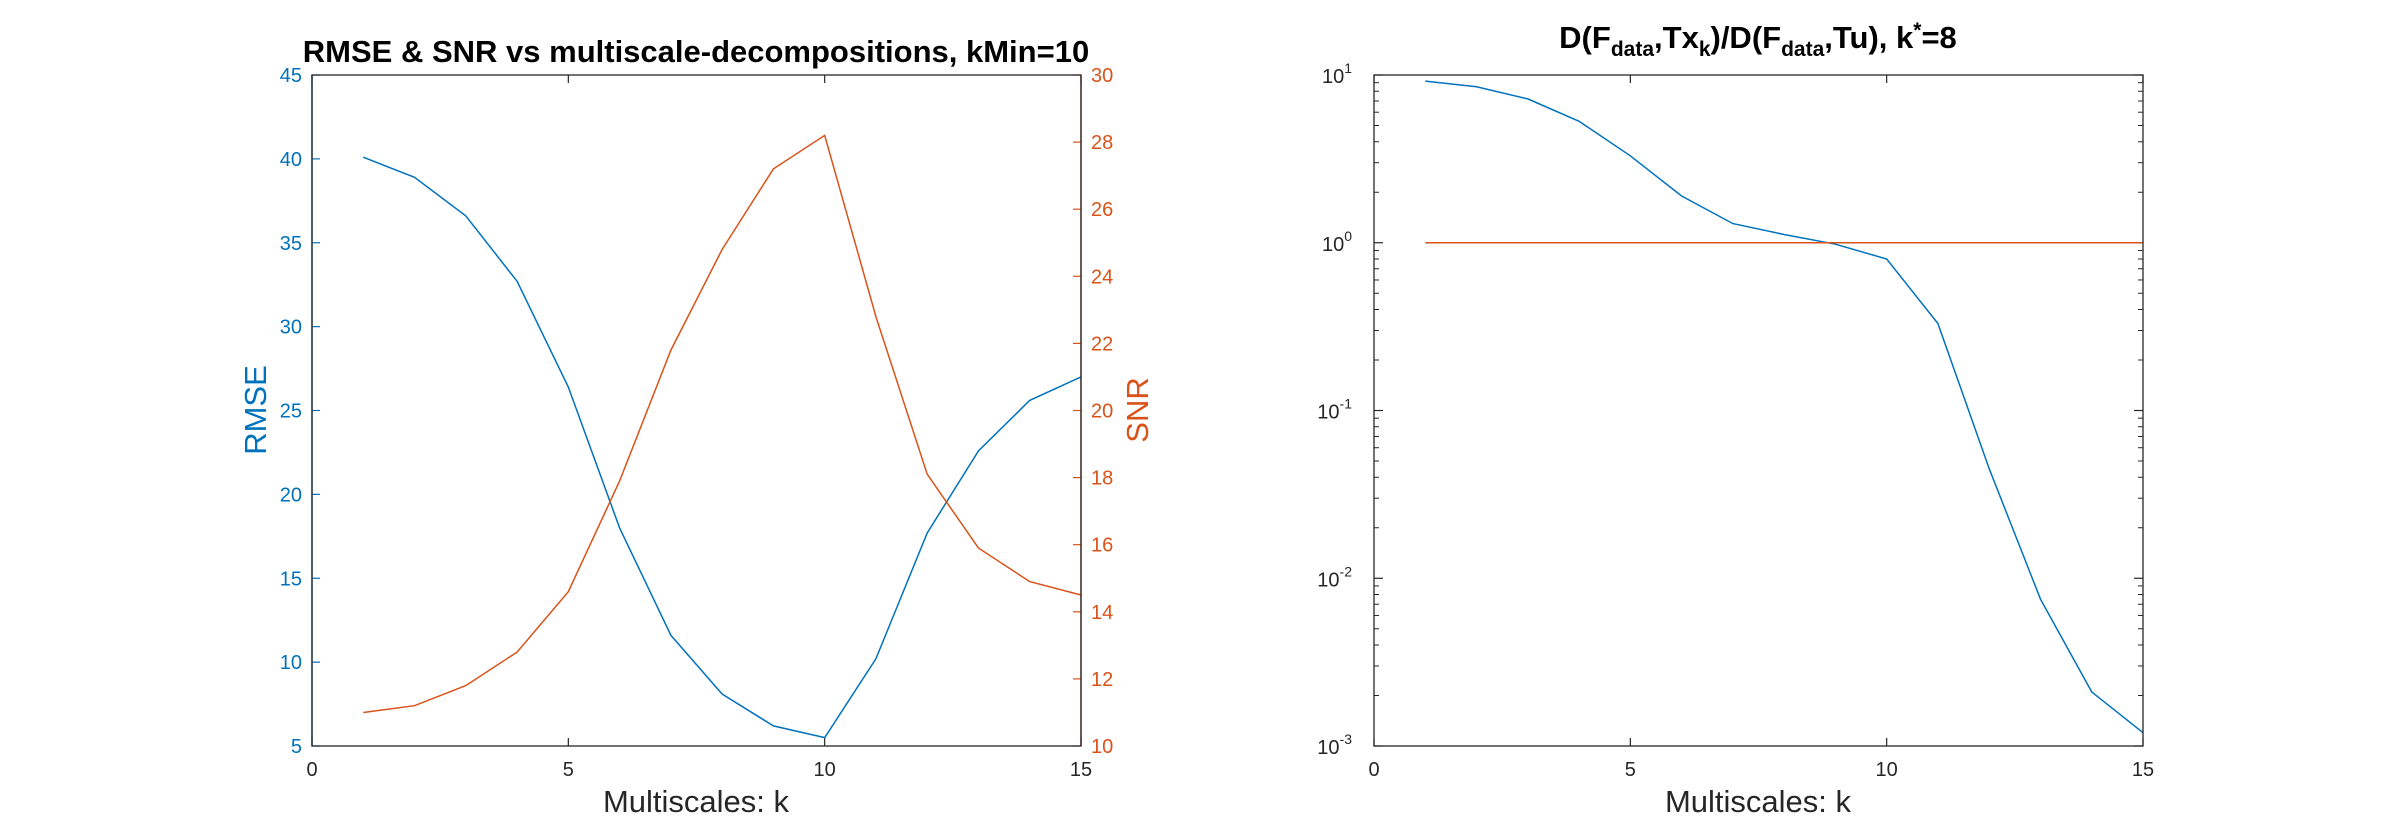  Describe the element at coordinates (291, 76) in the screenshot. I see `left-y-tick-label: 45` at that location.